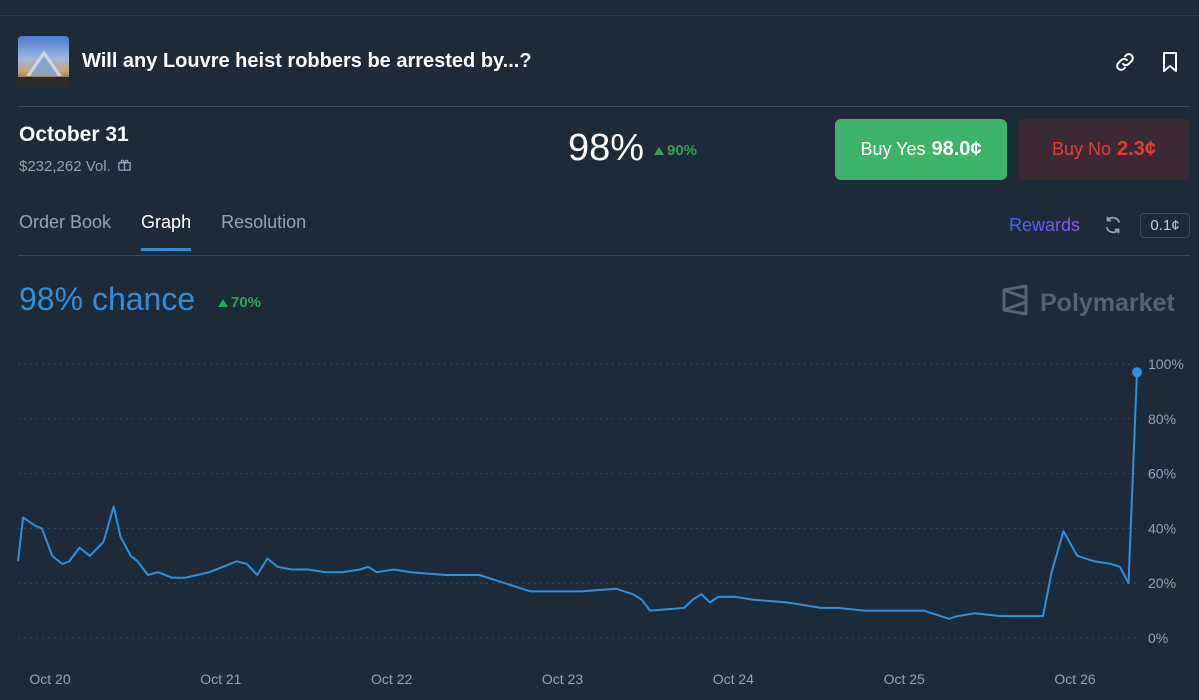  Describe the element at coordinates (733, 679) in the screenshot. I see `x-tick-label: Oct 24` at that location.